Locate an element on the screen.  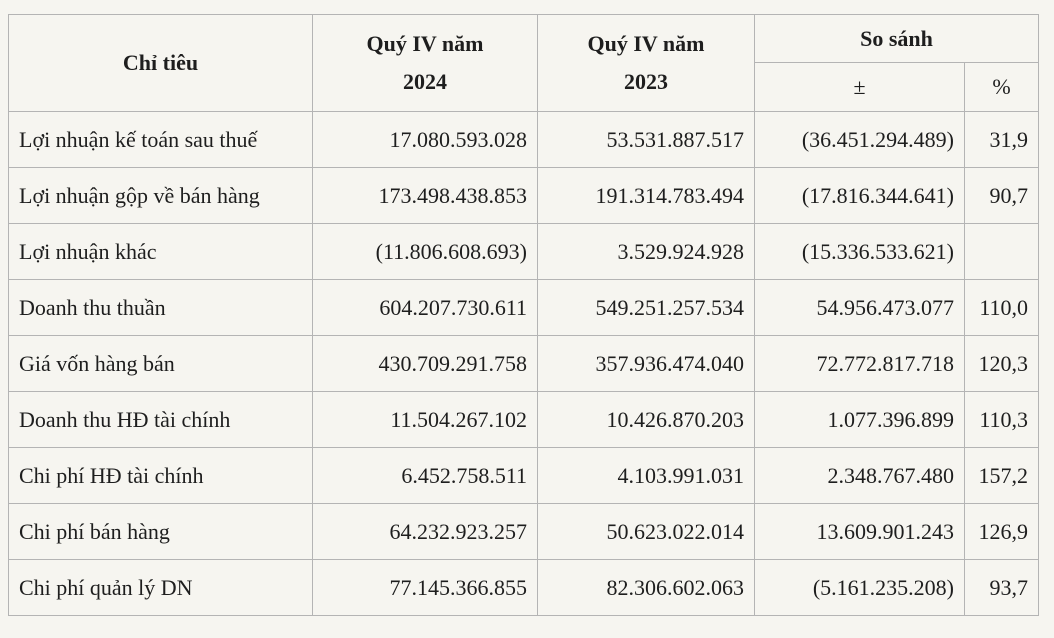
row-name: Chi phí quản lý DN is located at coordinates (160, 587).